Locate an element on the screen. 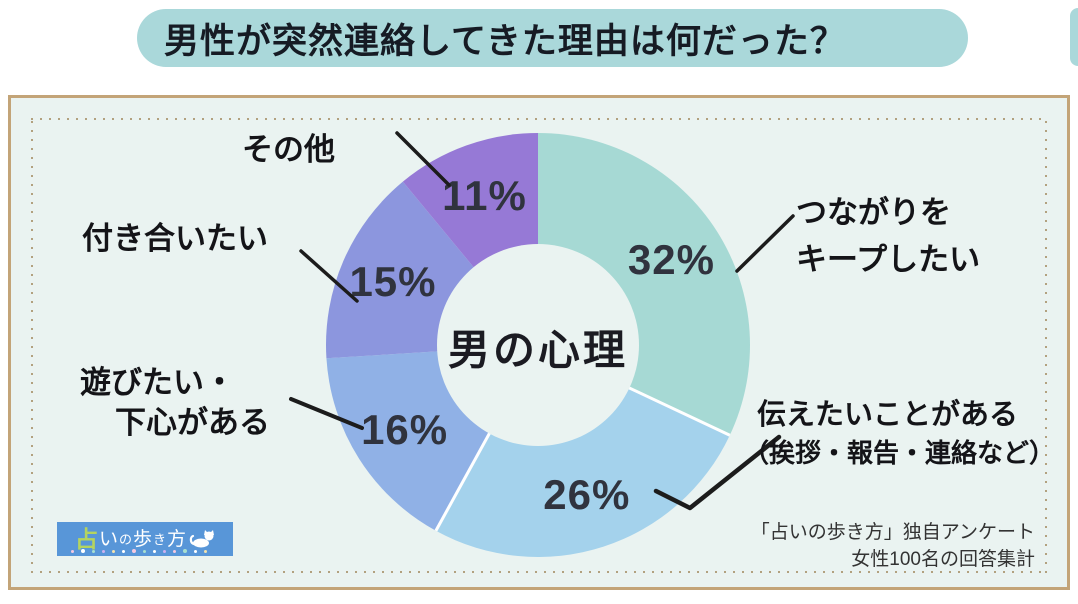 This screenshot has width=1078, height=604. site-logo: 占 い の 歩 き 方 is located at coordinates (145, 539).